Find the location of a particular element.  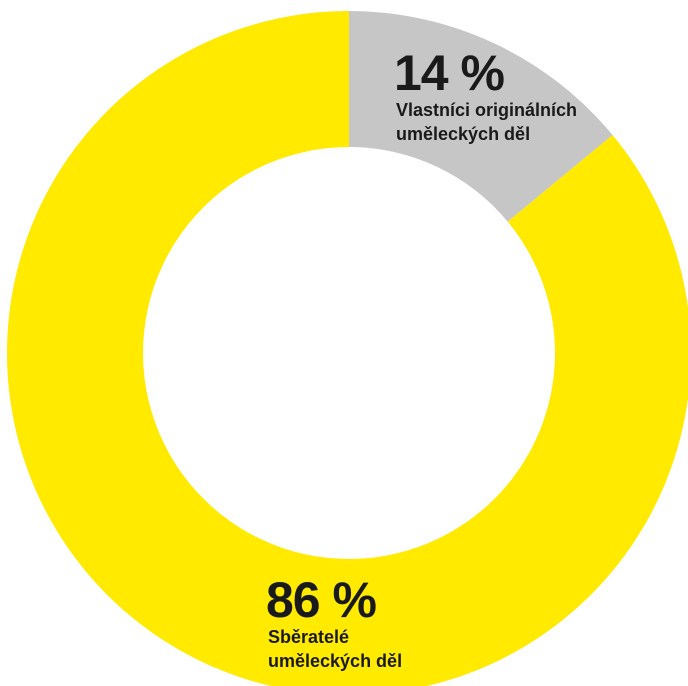

label-owners-line-2: uměleckých děl is located at coordinates (463, 134).